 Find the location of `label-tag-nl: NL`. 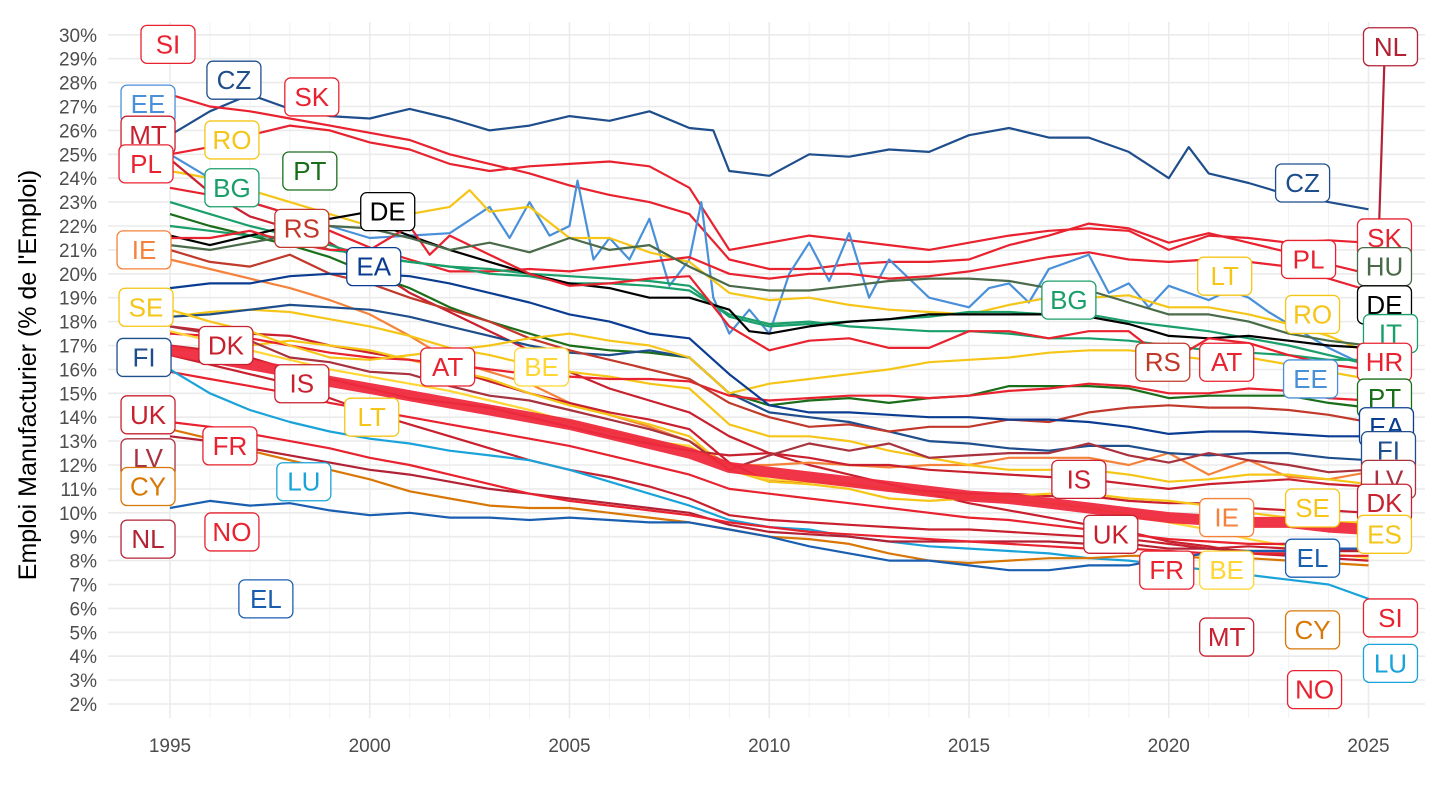

label-tag-nl: NL is located at coordinates (1390, 47).